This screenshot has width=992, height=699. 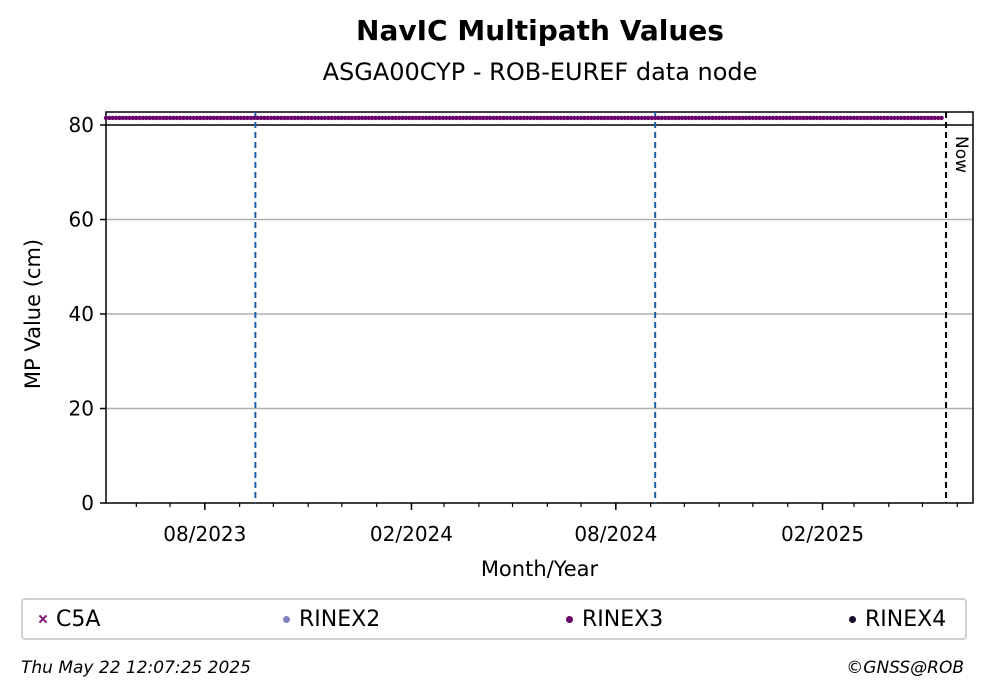 I want to click on y-tick-label: 20, so click(x=81, y=409).